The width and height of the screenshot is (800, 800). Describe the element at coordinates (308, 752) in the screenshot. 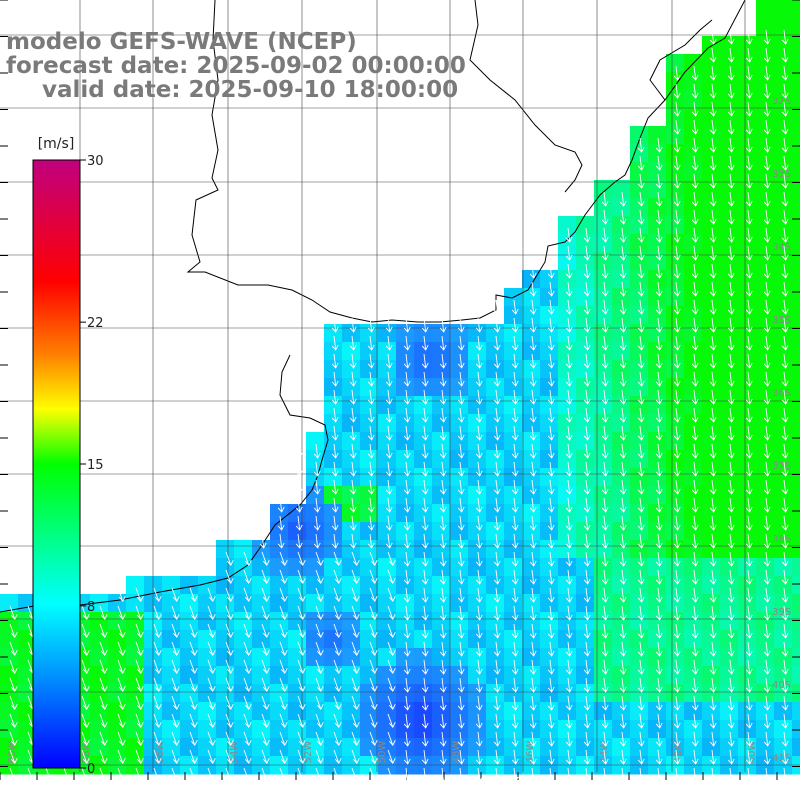

I see `longitude-label: 52W` at that location.